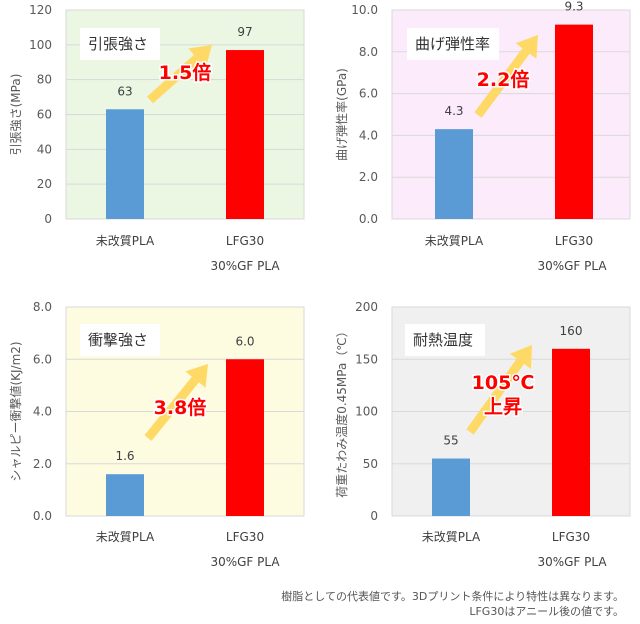  What do you see at coordinates (16, 115) in the screenshot?
I see `y-axis-label: 引張強さ(MPa)` at bounding box center [16, 115].